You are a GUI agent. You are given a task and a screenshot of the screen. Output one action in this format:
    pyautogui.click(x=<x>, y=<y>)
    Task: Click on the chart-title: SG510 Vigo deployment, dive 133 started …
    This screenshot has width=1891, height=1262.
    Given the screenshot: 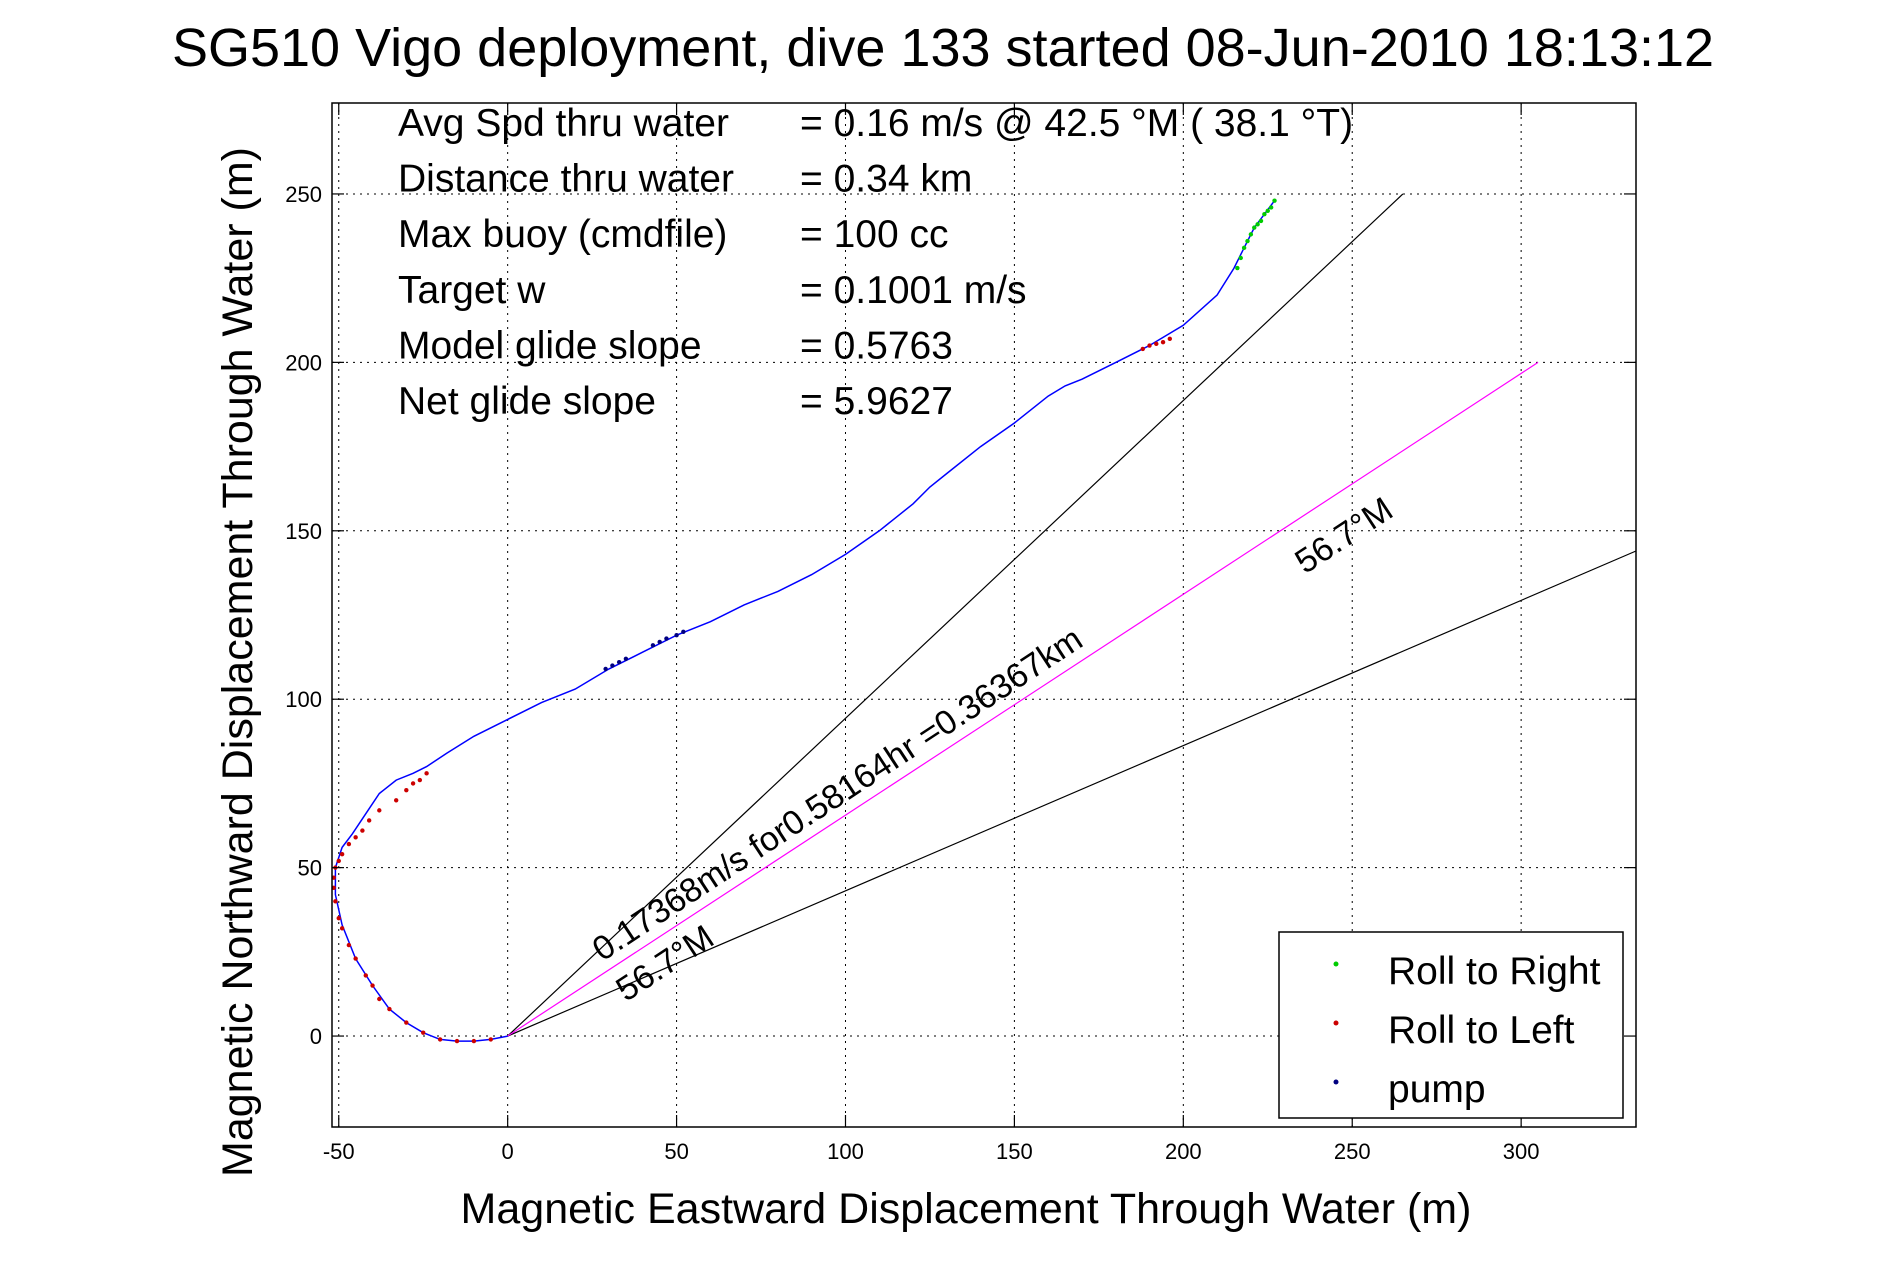 What is the action you would take?
    pyautogui.click(x=943, y=48)
    